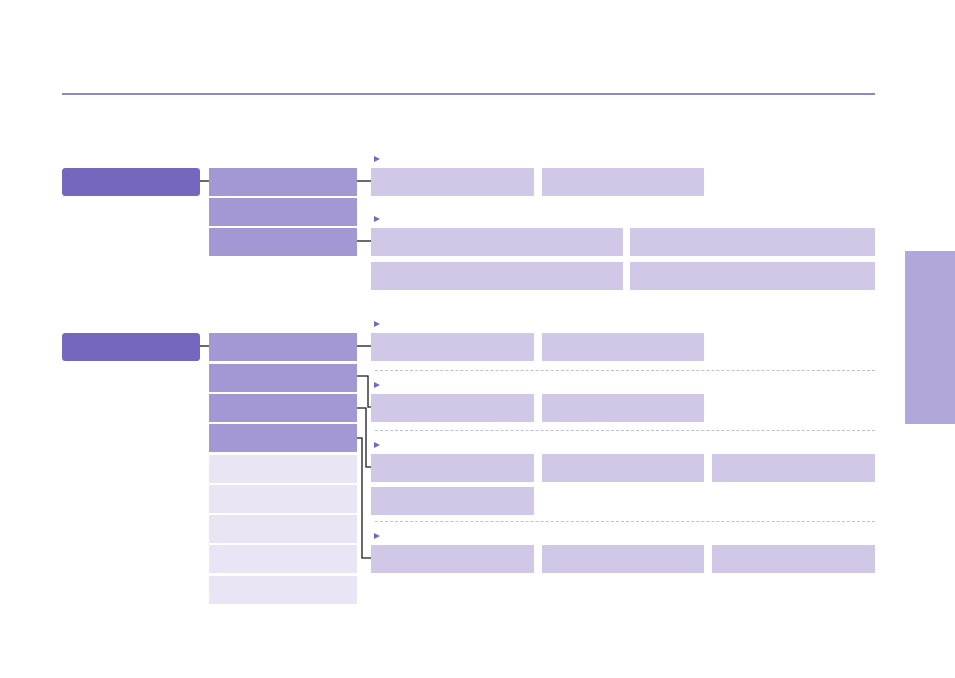 The height and width of the screenshot is (678, 955). I want to click on level2-node-1a, so click(283, 182).